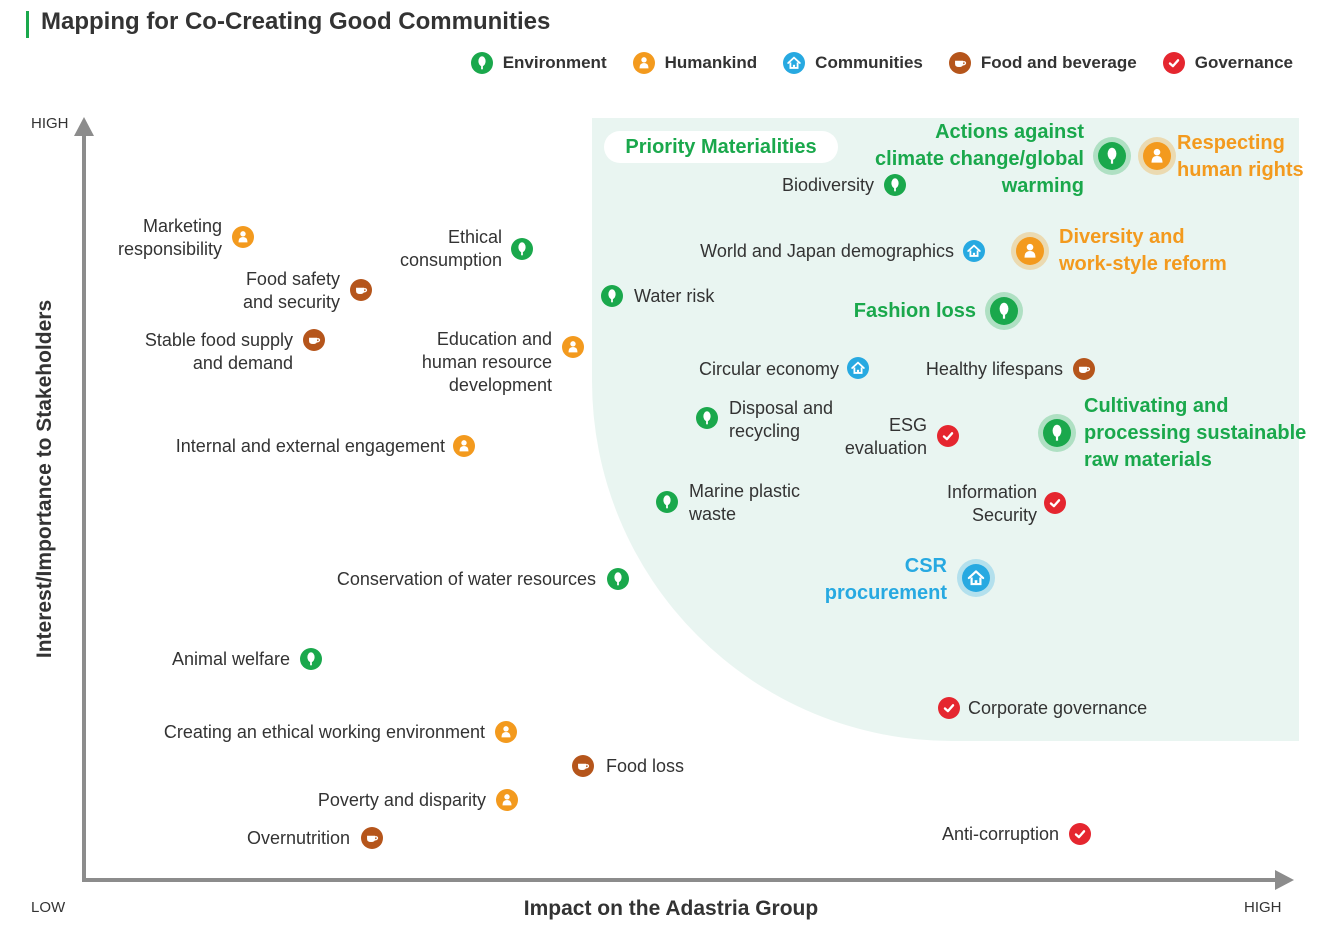 Image resolution: width=1333 pixels, height=926 pixels. I want to click on title-accent-bar, so click(27, 24).